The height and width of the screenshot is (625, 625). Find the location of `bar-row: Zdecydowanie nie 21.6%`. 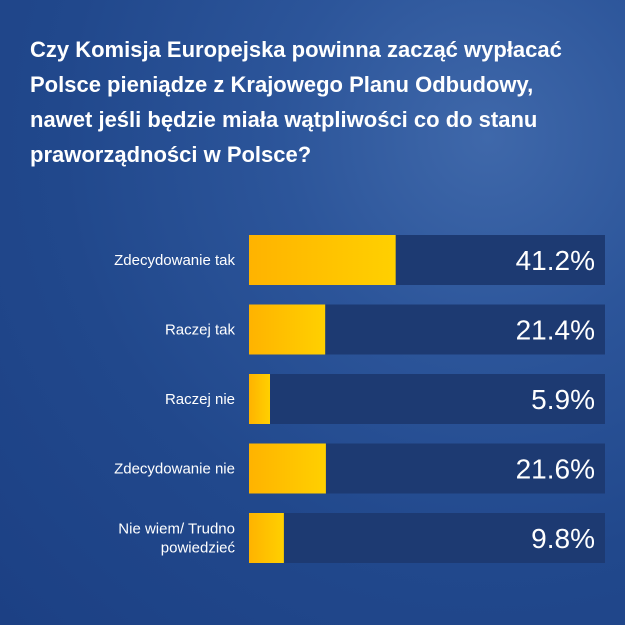

bar-row: Zdecydowanie nie 21.6% is located at coordinates (359, 468).